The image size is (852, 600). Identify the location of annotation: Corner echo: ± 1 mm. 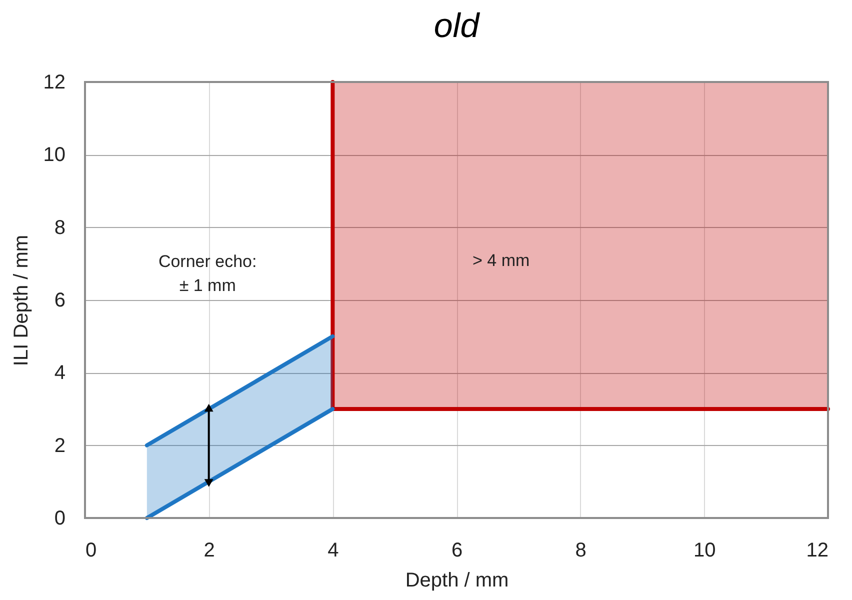
(207, 273).